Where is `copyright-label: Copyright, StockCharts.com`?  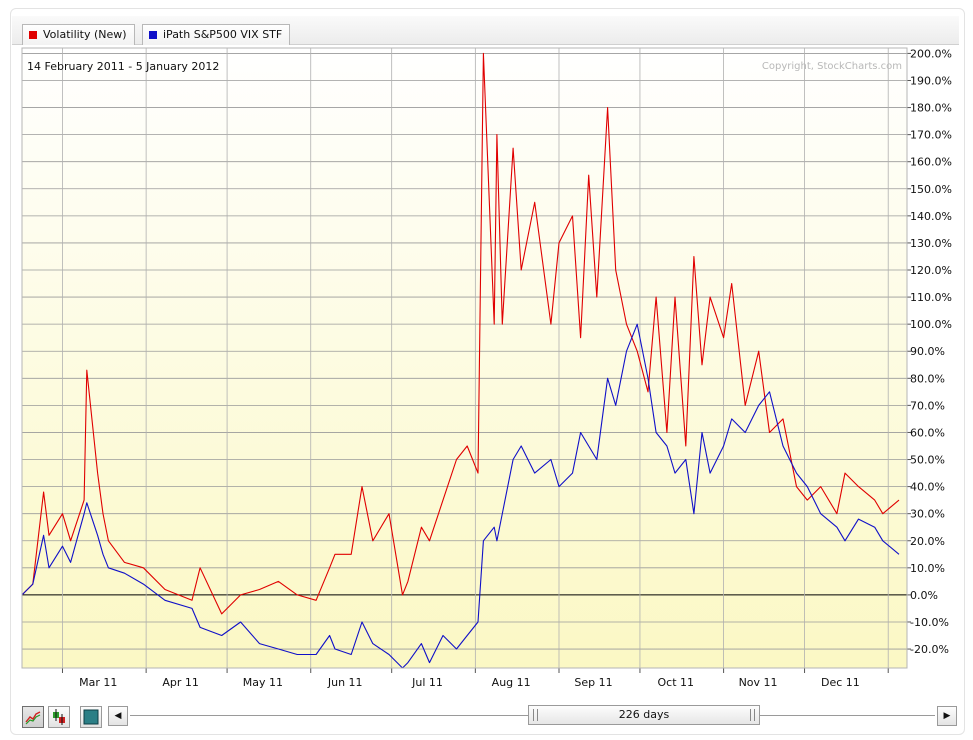
copyright-label: Copyright, StockCharts.com is located at coordinates (832, 66).